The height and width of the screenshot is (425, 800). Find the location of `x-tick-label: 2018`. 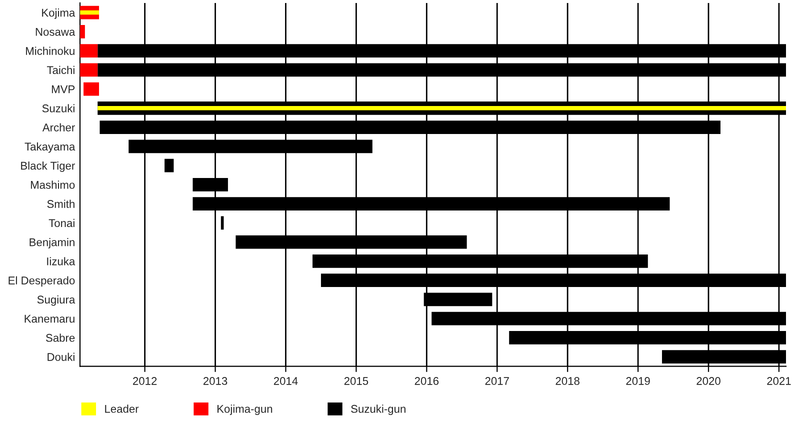

x-tick-label: 2018 is located at coordinates (568, 381).